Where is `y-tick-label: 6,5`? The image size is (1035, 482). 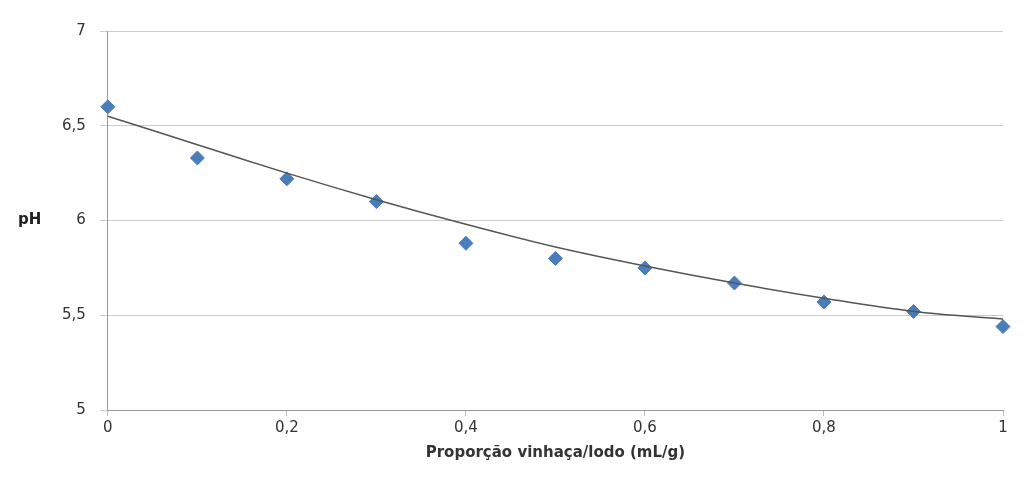 y-tick-label: 6,5 is located at coordinates (74, 124).